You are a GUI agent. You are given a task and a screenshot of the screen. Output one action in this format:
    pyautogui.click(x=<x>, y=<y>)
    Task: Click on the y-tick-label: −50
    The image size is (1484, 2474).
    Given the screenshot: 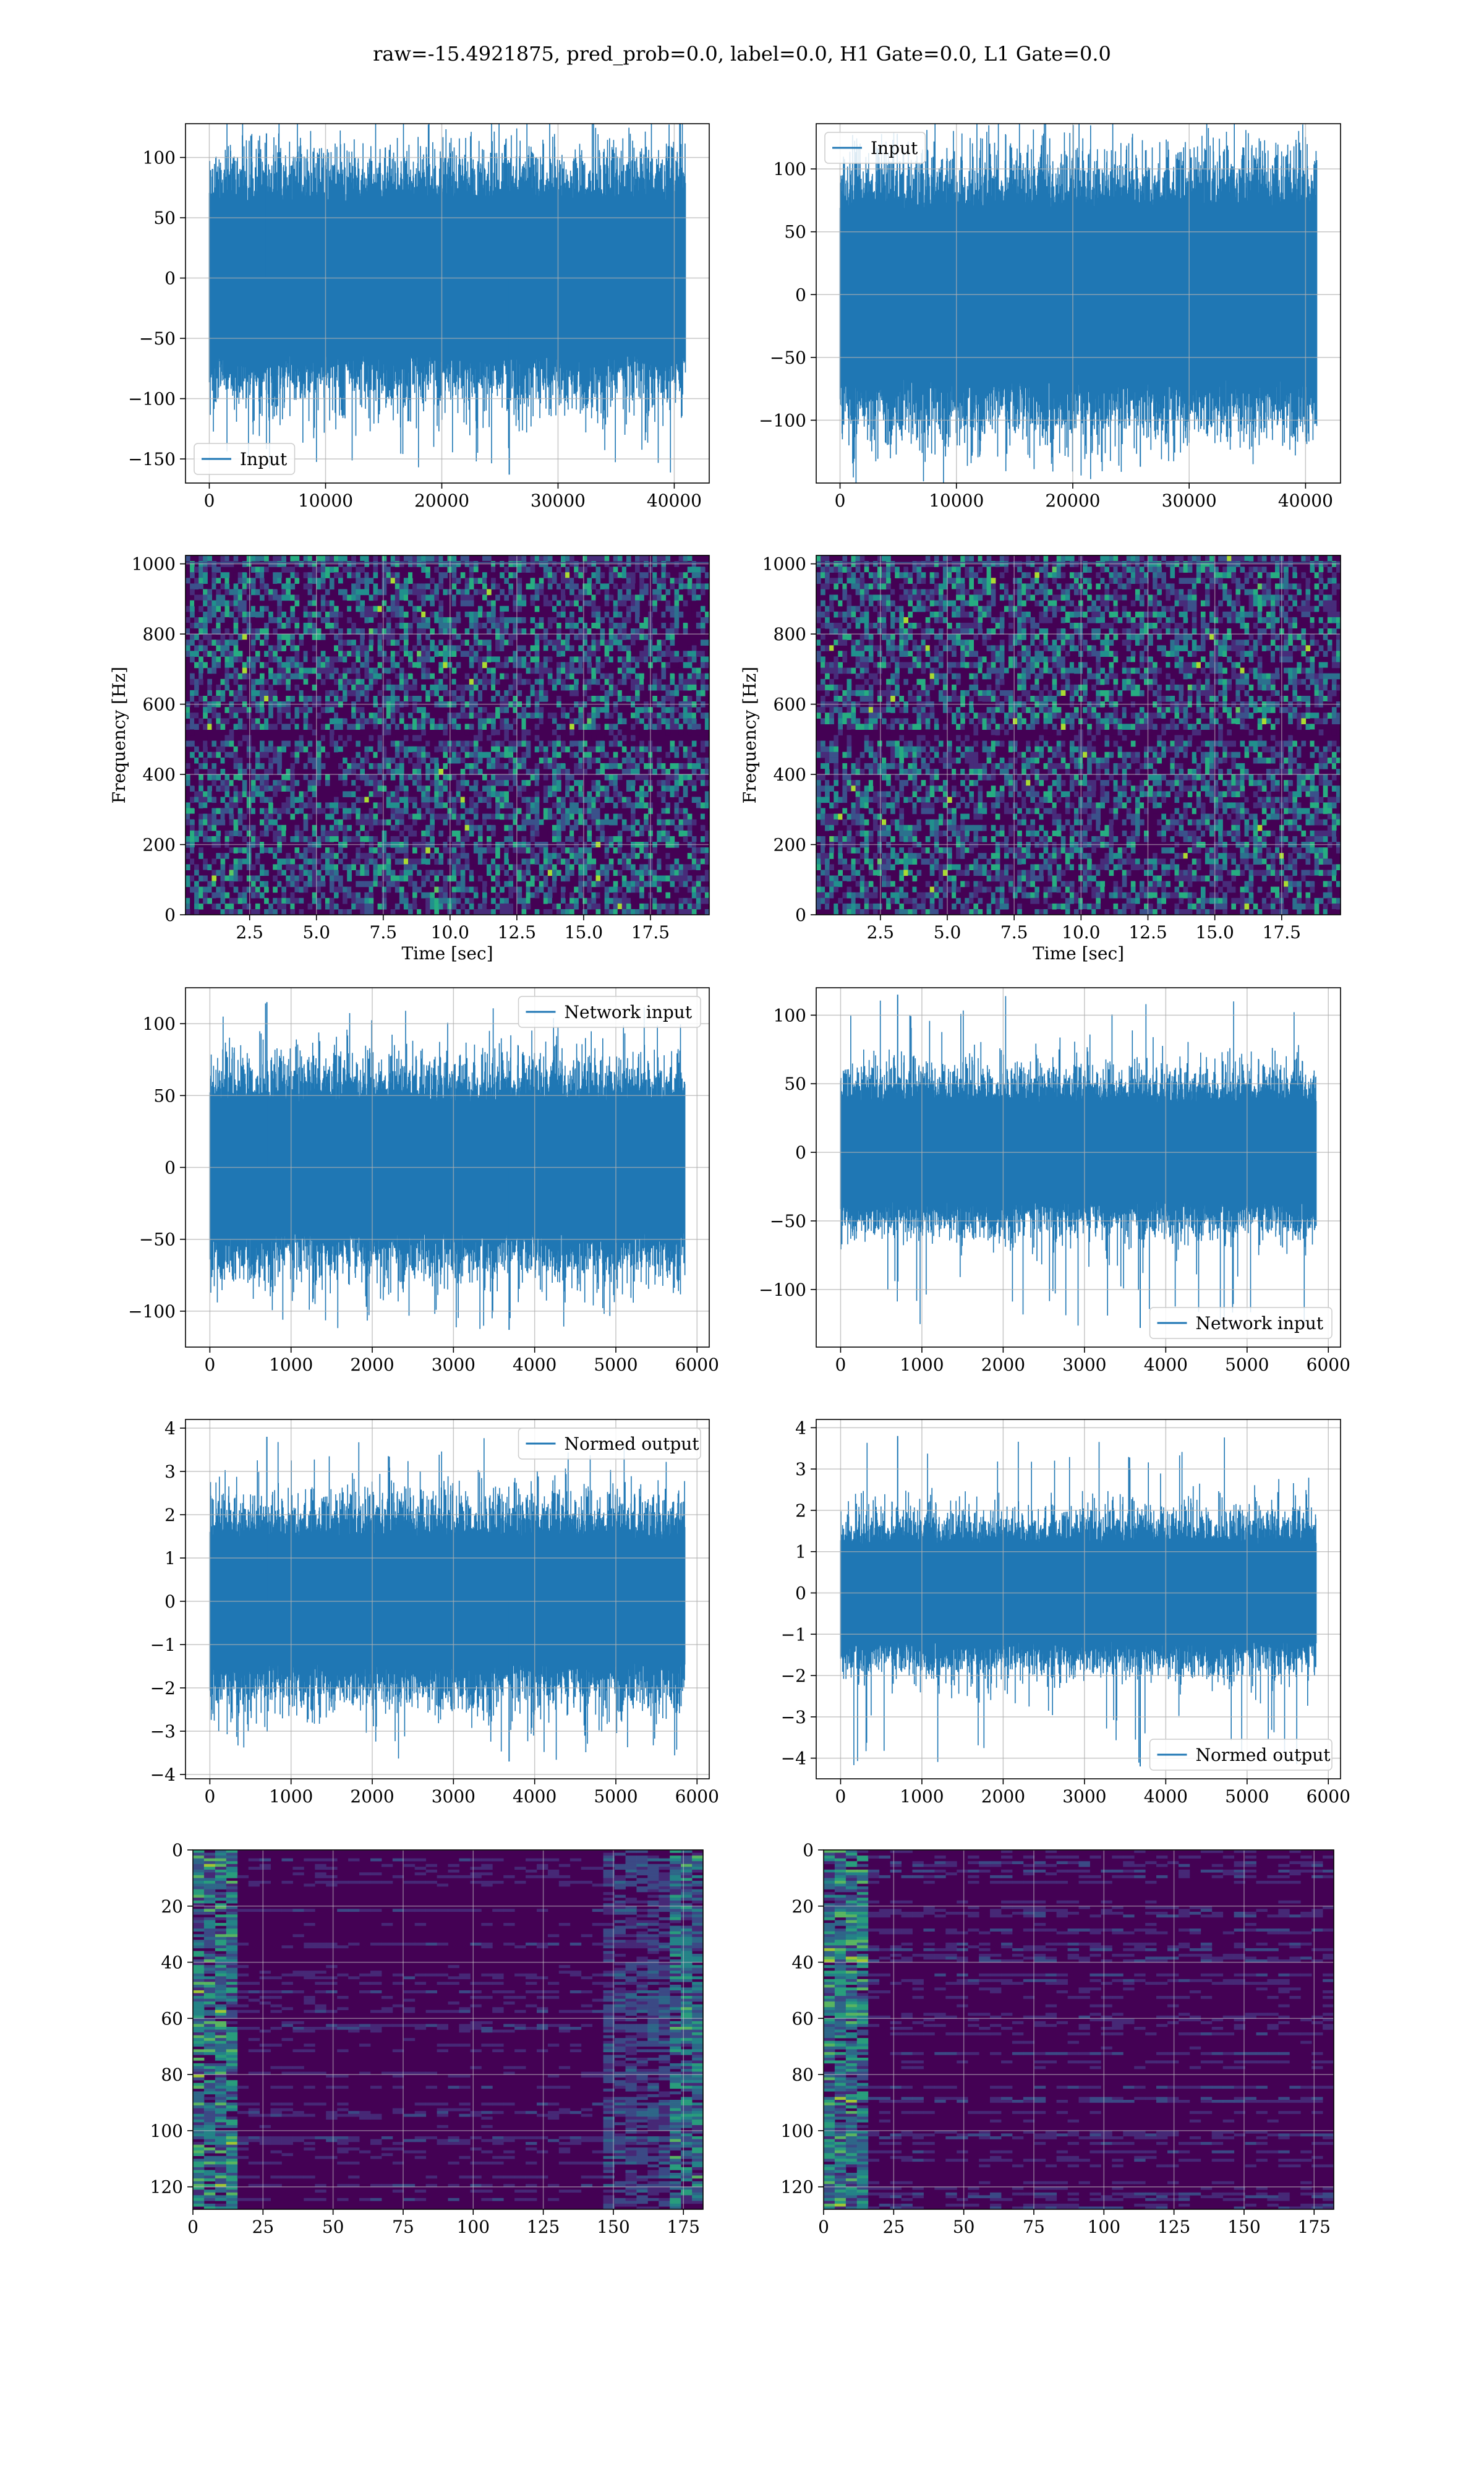 What is the action you would take?
    pyautogui.click(x=157, y=339)
    